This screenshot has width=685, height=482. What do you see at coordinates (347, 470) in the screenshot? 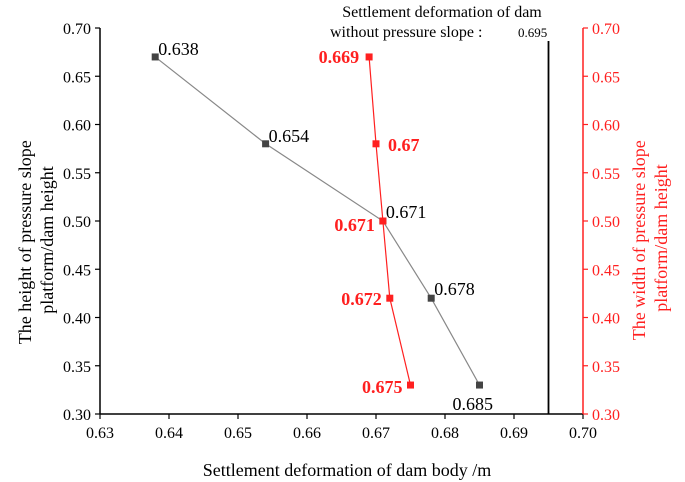
I see `x-axis-title: Settlement deformation of dam body /m` at bounding box center [347, 470].